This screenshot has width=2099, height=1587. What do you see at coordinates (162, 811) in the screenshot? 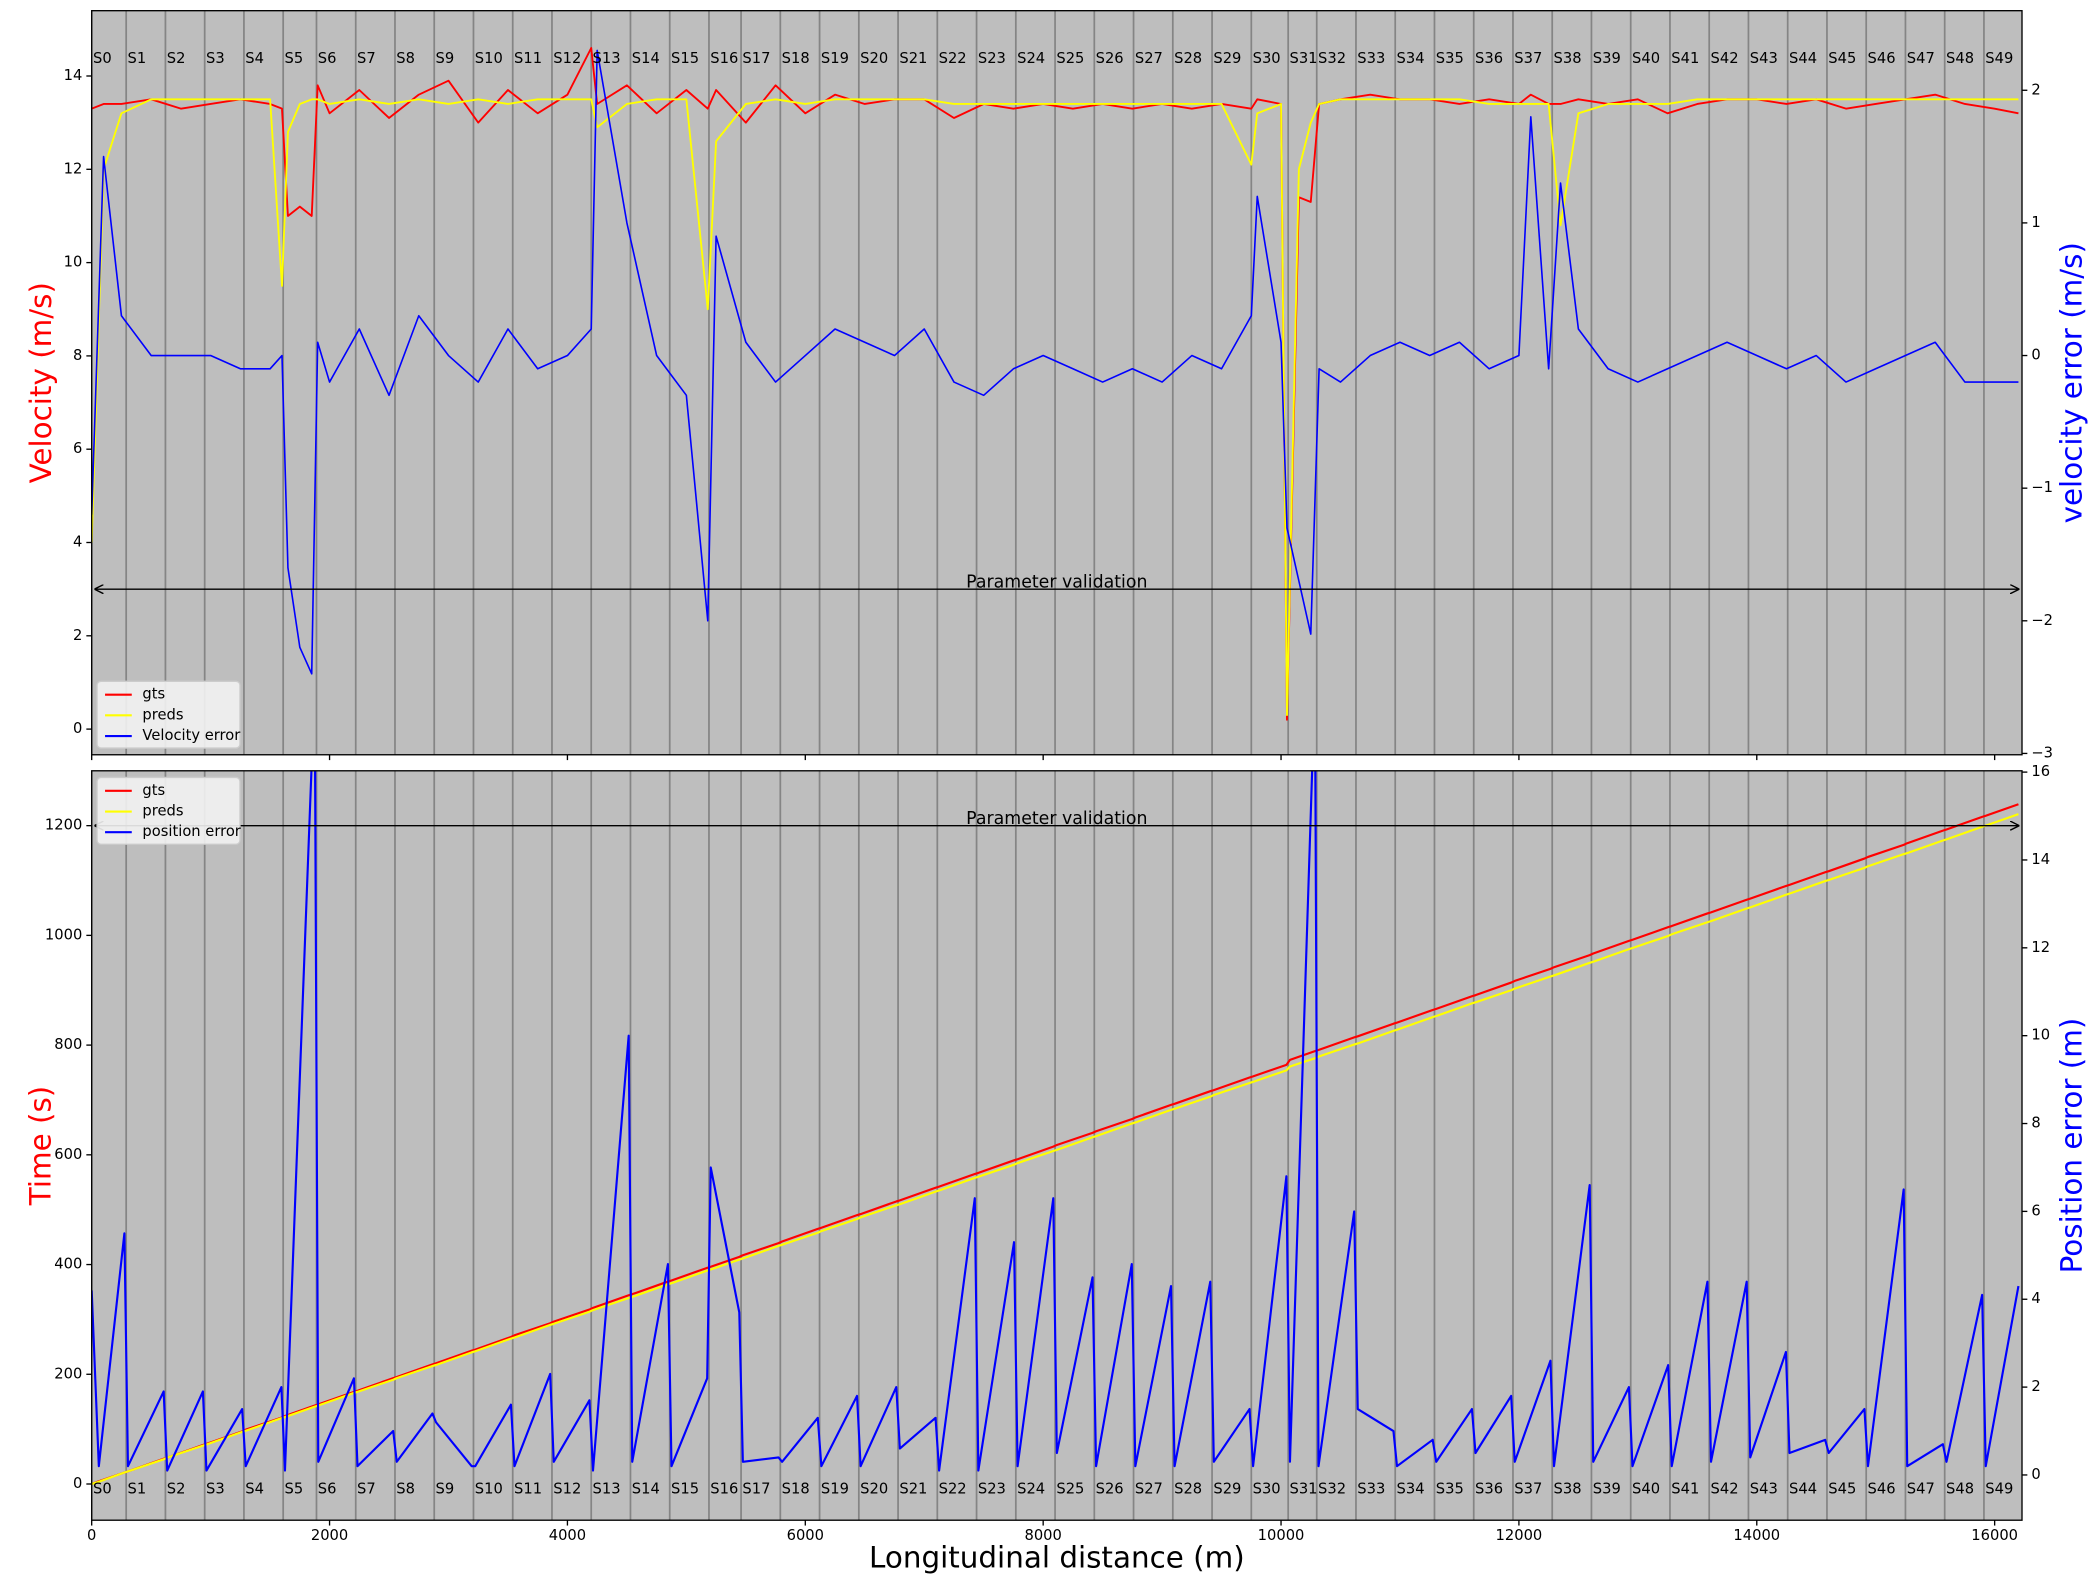
I see `legend-label: preds` at bounding box center [162, 811].